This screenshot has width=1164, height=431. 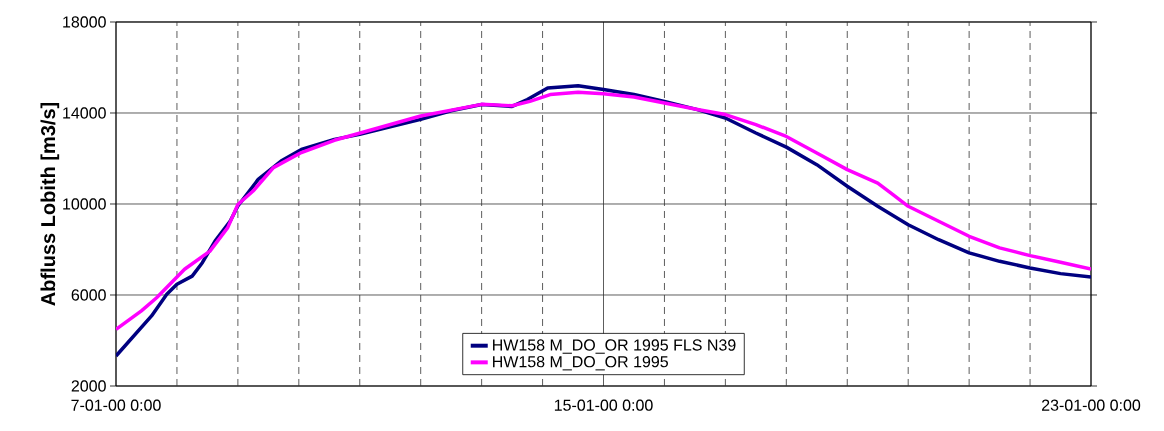 I want to click on x-tick-label: 7-01-00 0:00, so click(x=116, y=405).